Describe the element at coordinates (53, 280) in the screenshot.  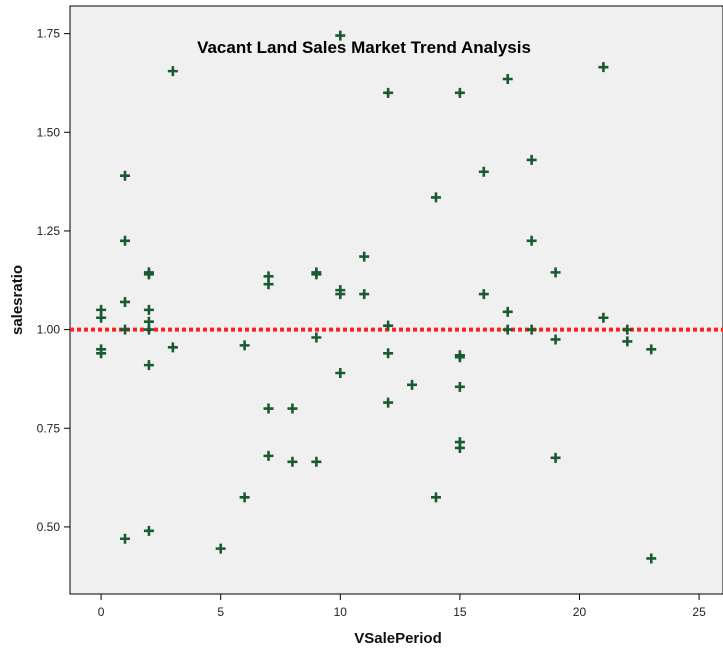
I see `y-axis: 0.50 0.75 1.00 1.25 1.50 1.75` at that location.